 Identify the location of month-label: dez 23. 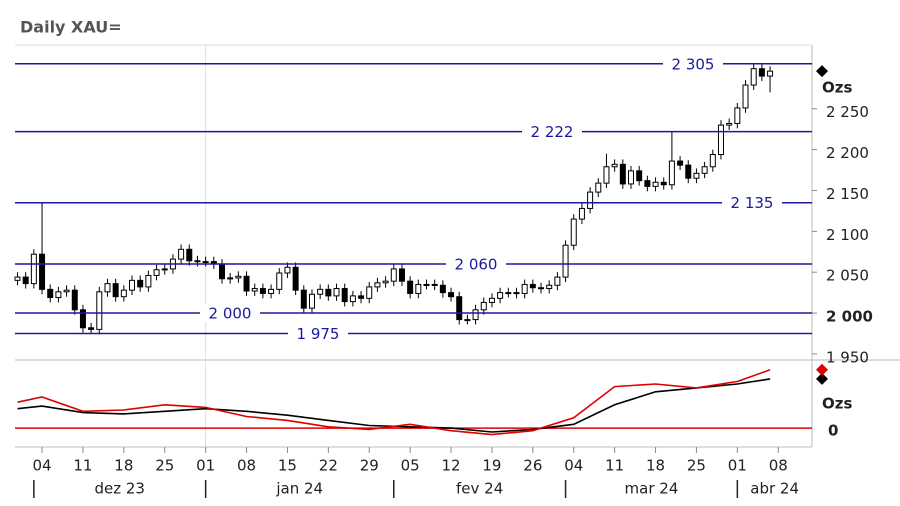
(120, 489).